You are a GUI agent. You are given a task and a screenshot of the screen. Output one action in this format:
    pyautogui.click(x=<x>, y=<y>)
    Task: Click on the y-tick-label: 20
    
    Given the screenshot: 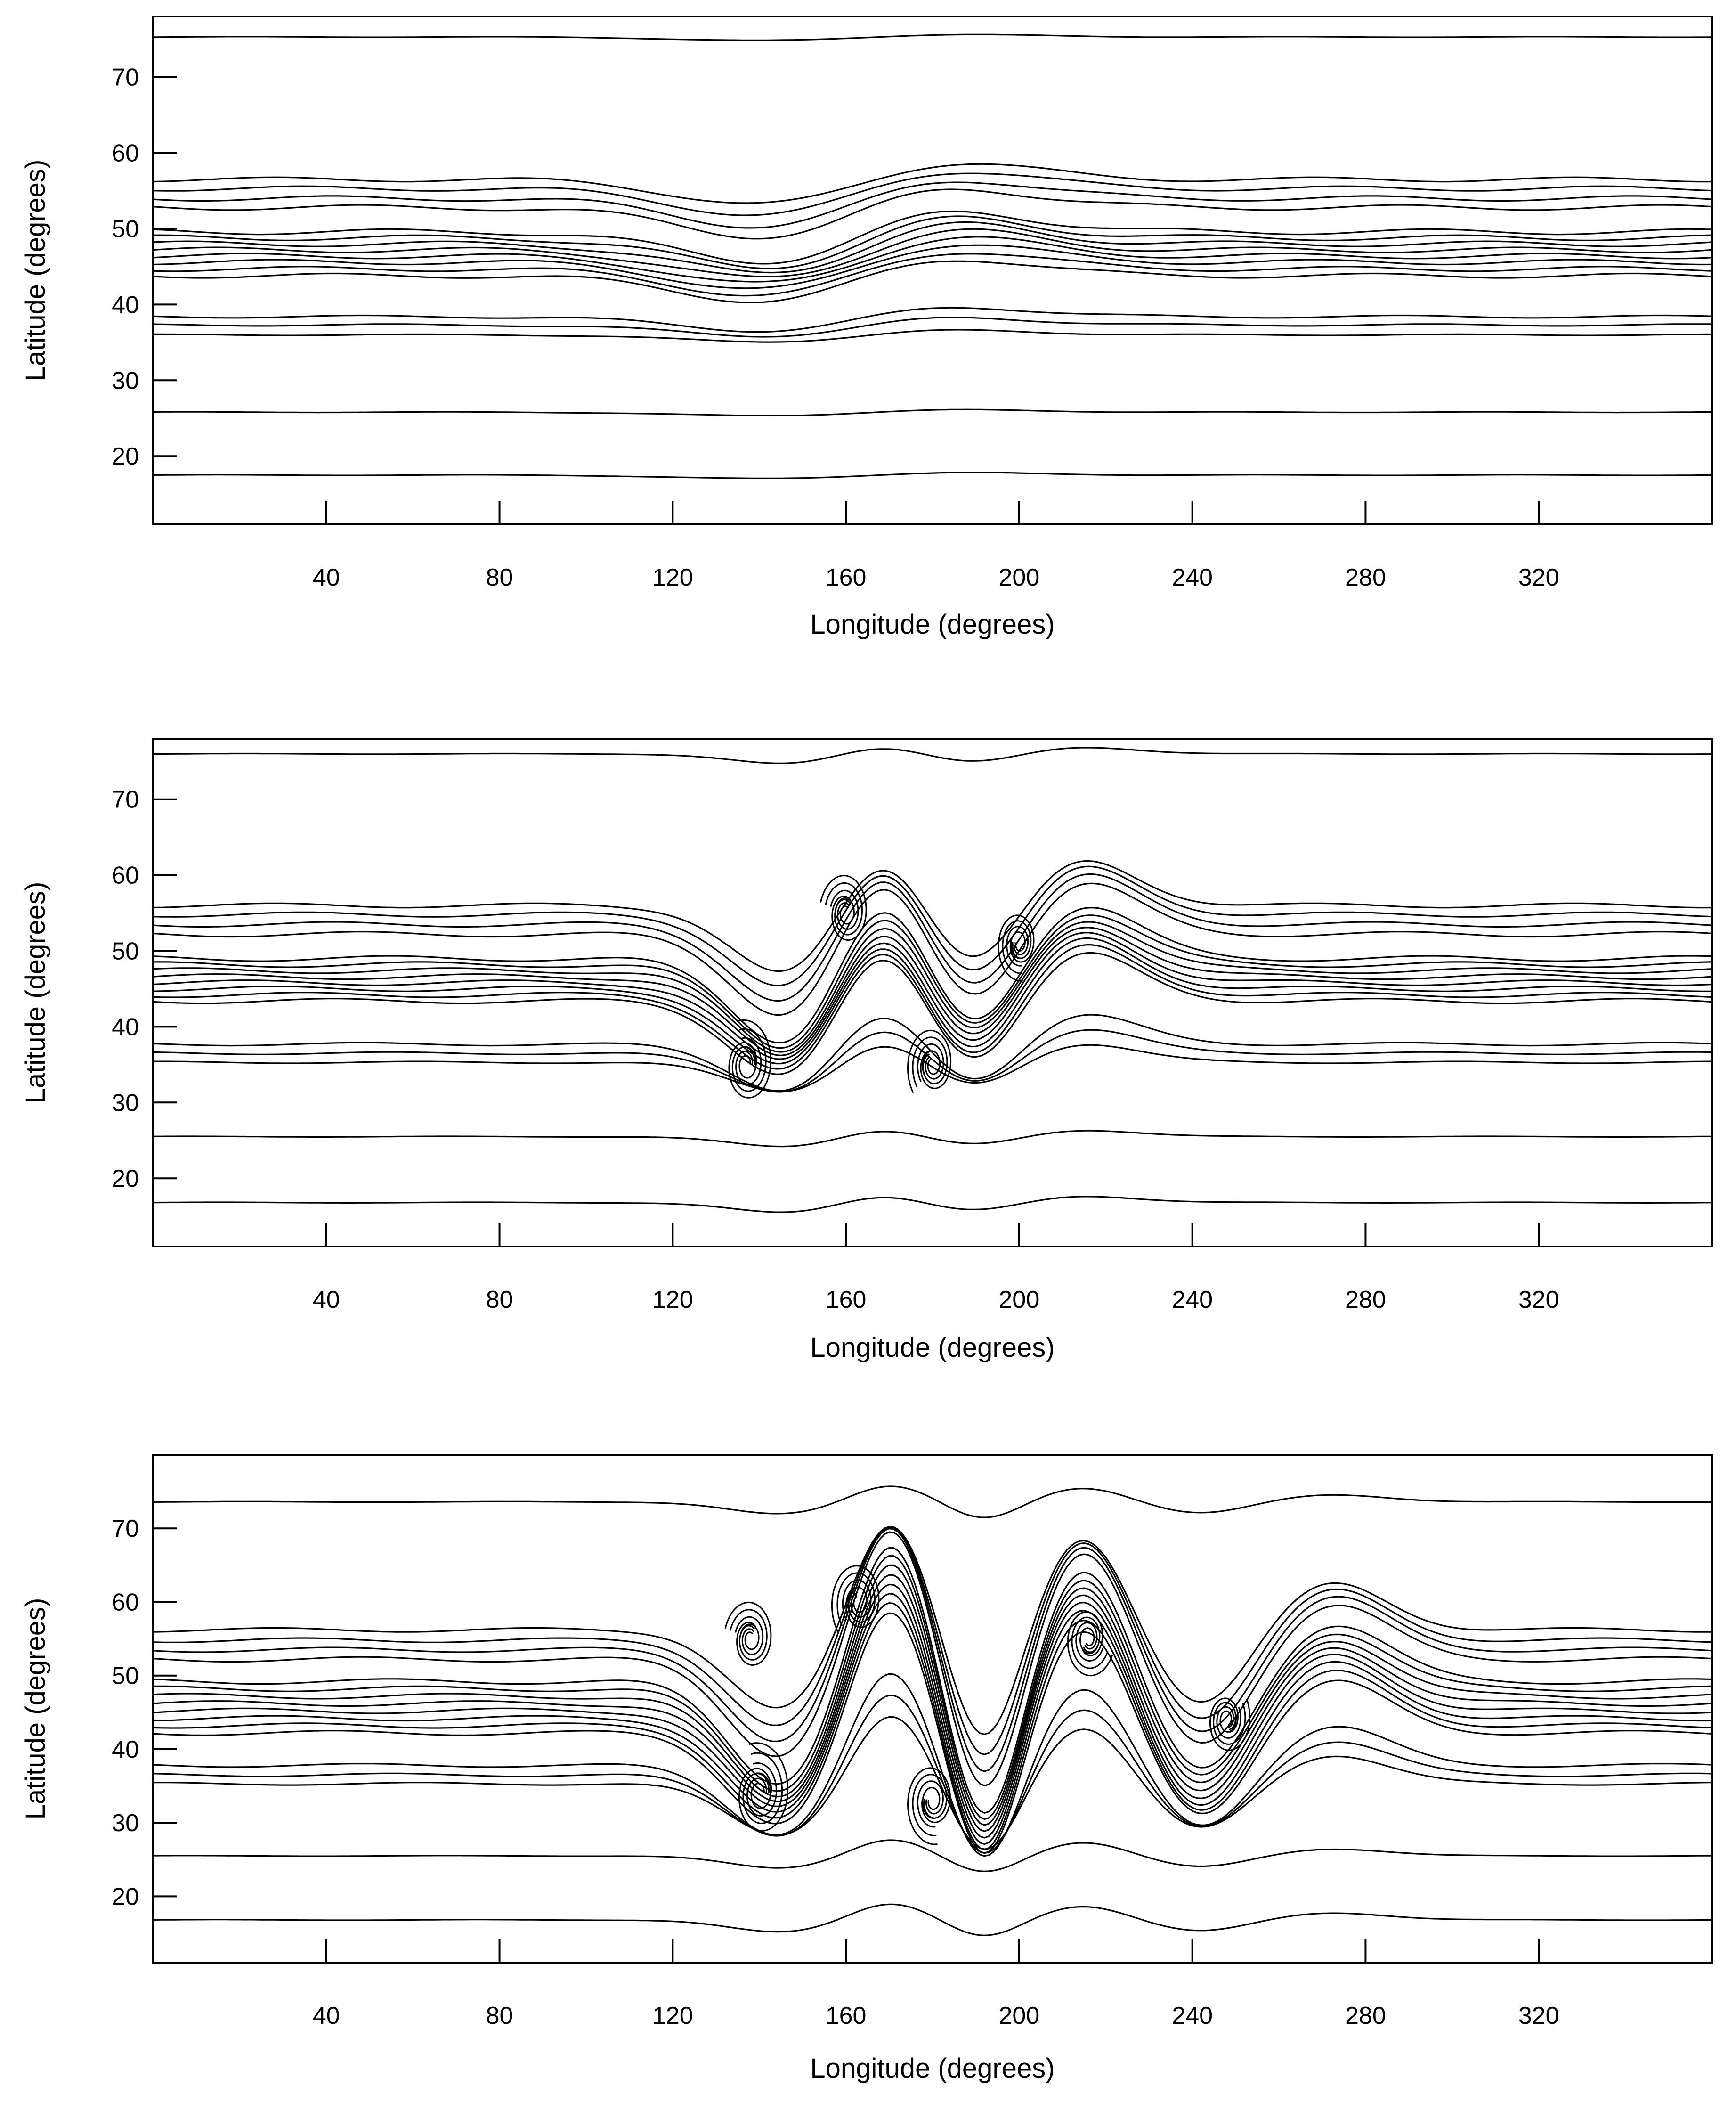 What is the action you would take?
    pyautogui.click(x=126, y=1178)
    